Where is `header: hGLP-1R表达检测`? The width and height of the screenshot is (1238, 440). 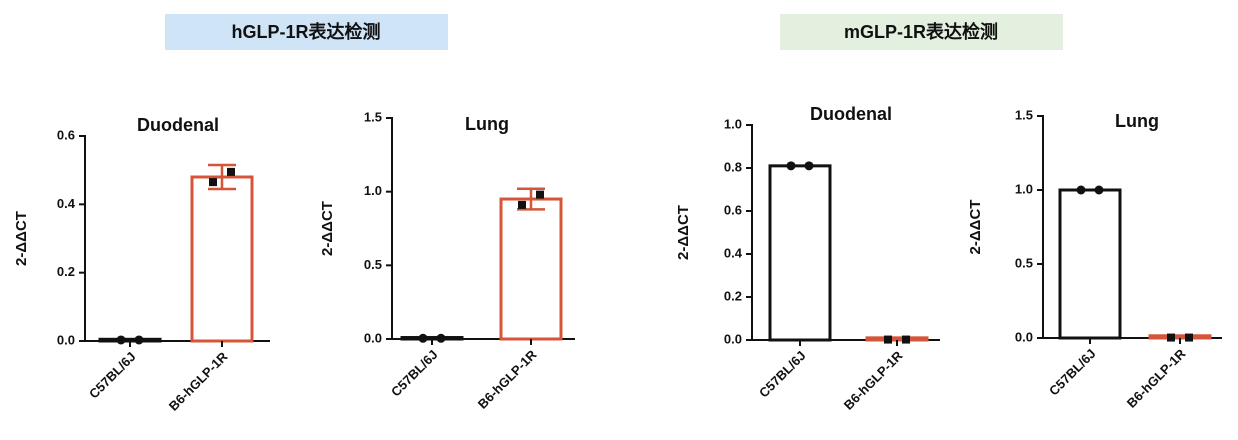 header: hGLP-1R表达检测 is located at coordinates (305, 31).